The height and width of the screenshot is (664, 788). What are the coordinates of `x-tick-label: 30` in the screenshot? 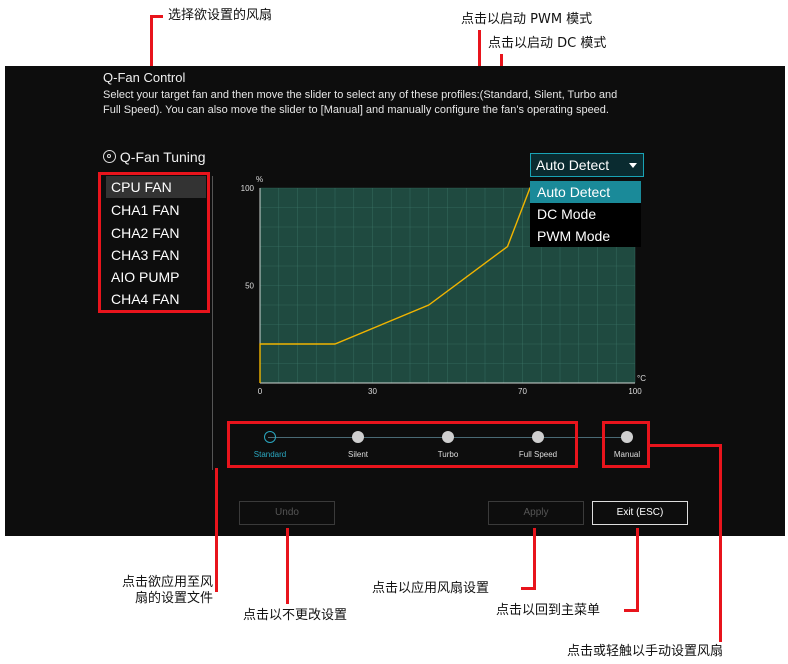 It's located at (372, 391).